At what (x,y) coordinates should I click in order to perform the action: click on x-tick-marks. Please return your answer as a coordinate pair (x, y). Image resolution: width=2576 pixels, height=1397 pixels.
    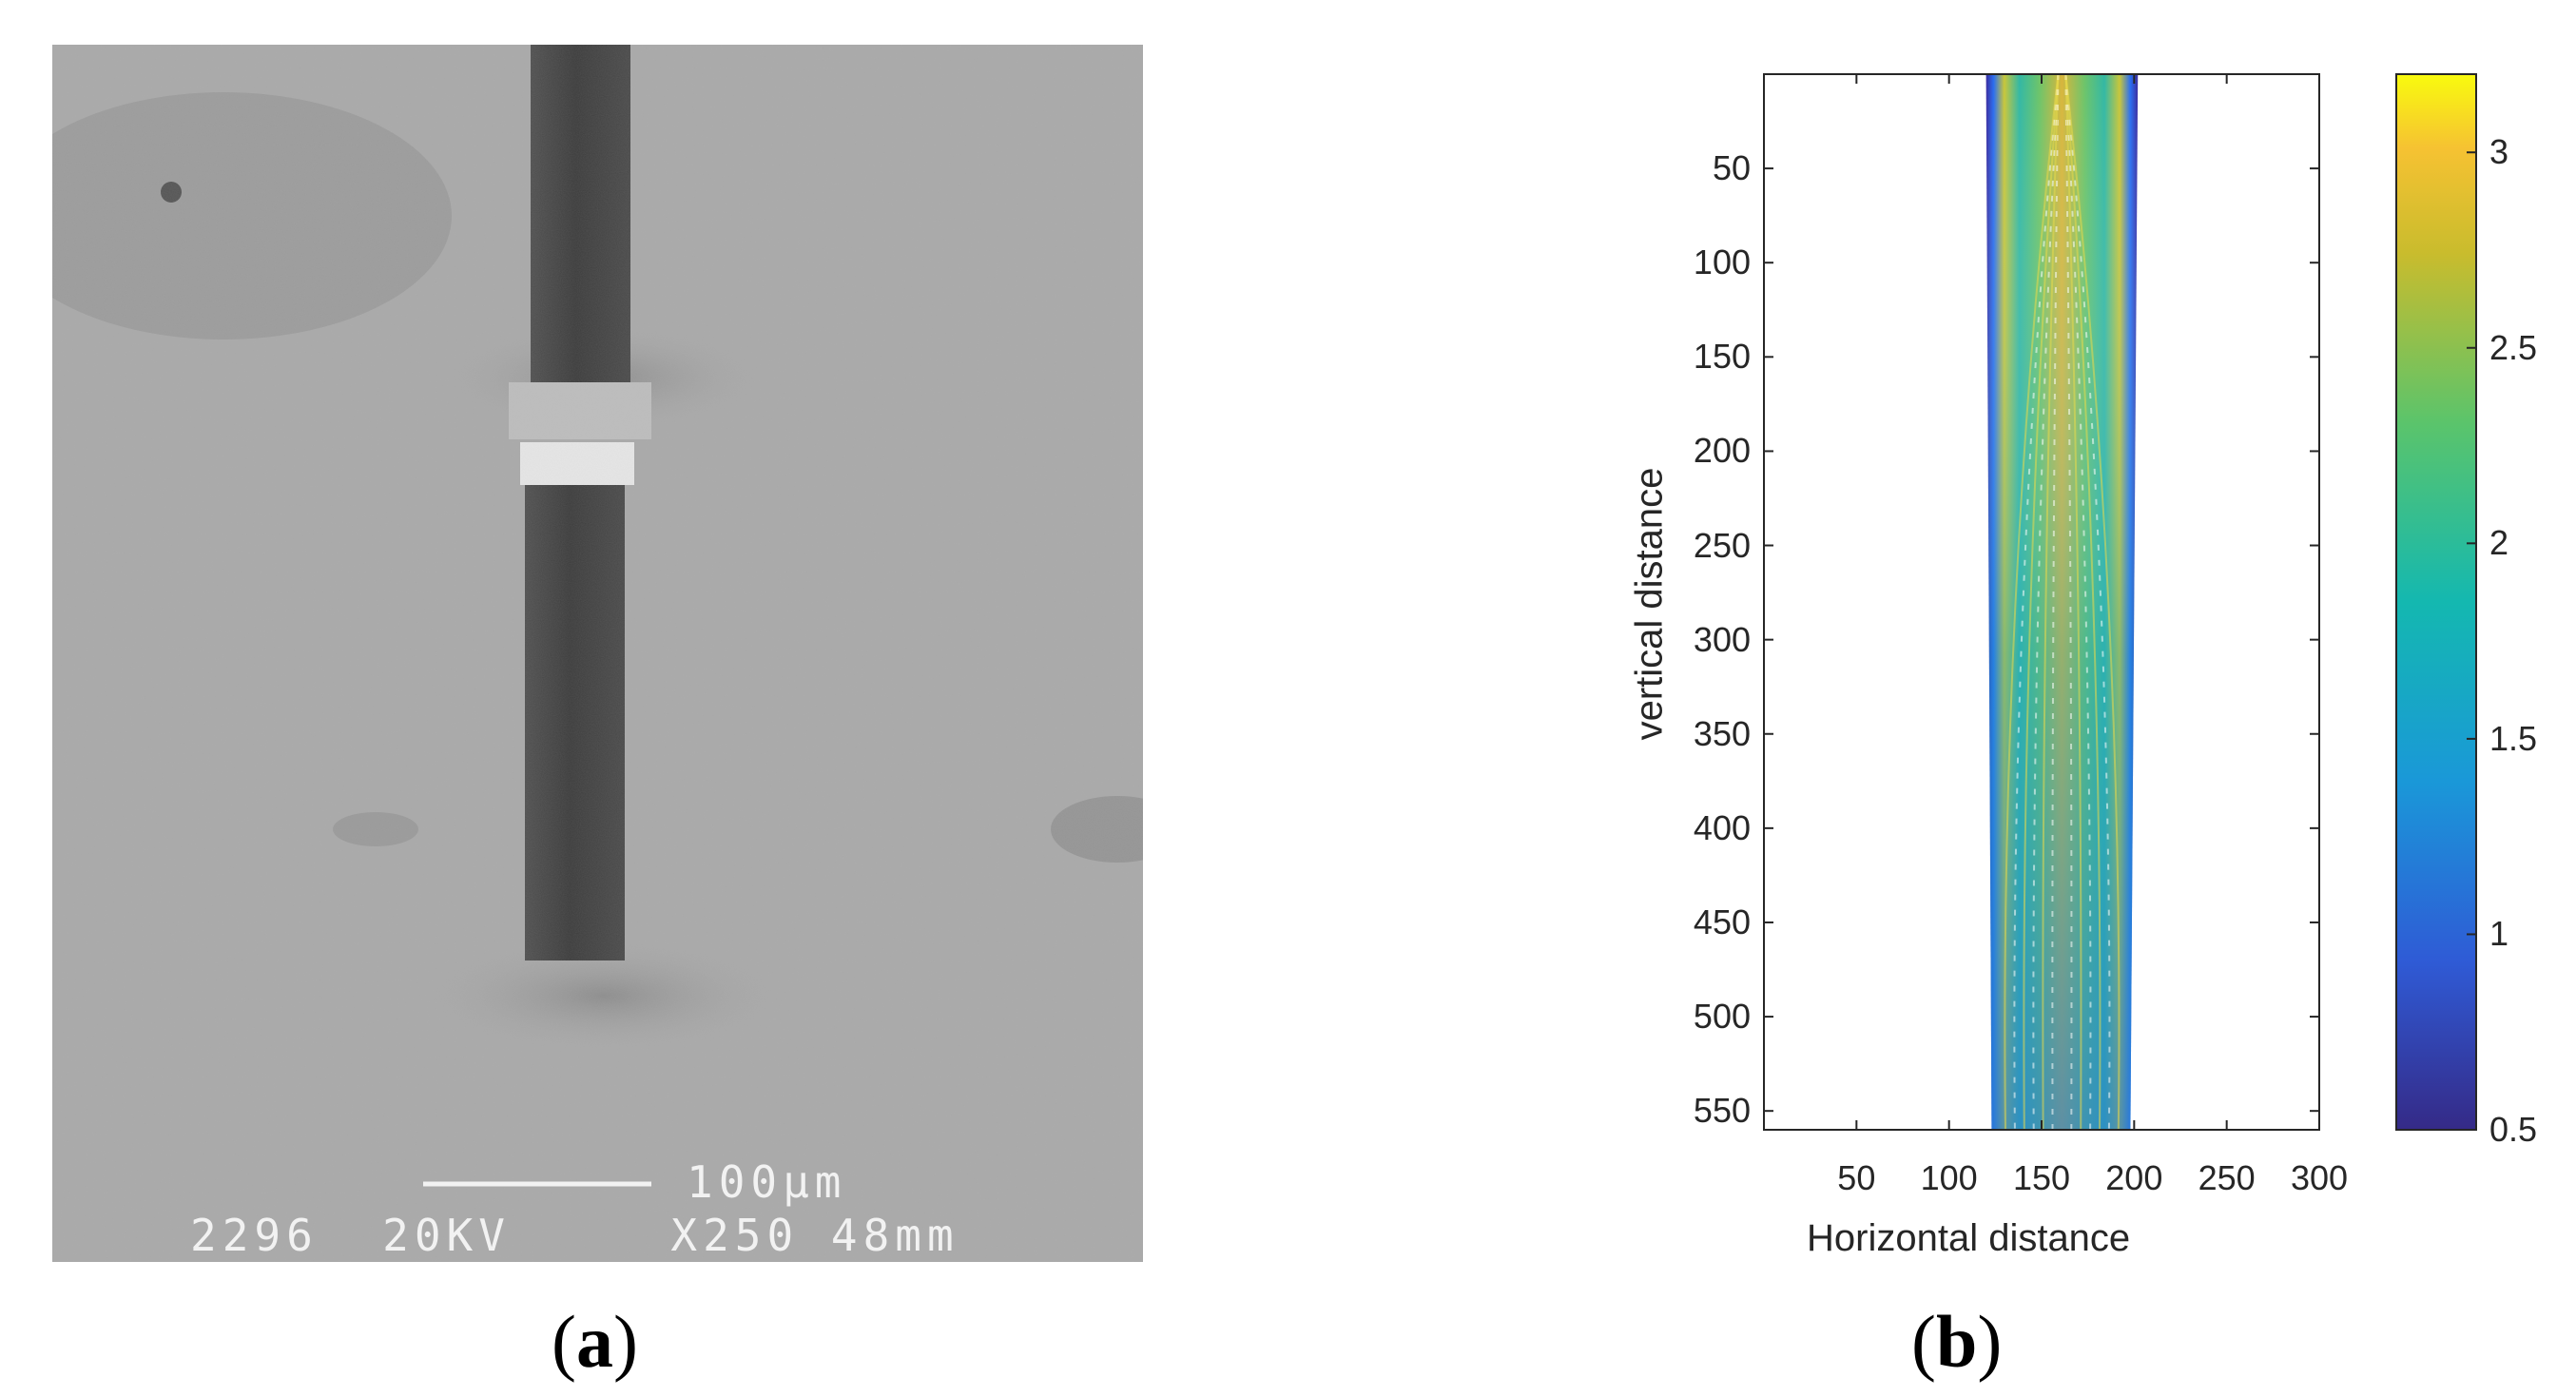
    Looking at the image, I should click on (2087, 602).